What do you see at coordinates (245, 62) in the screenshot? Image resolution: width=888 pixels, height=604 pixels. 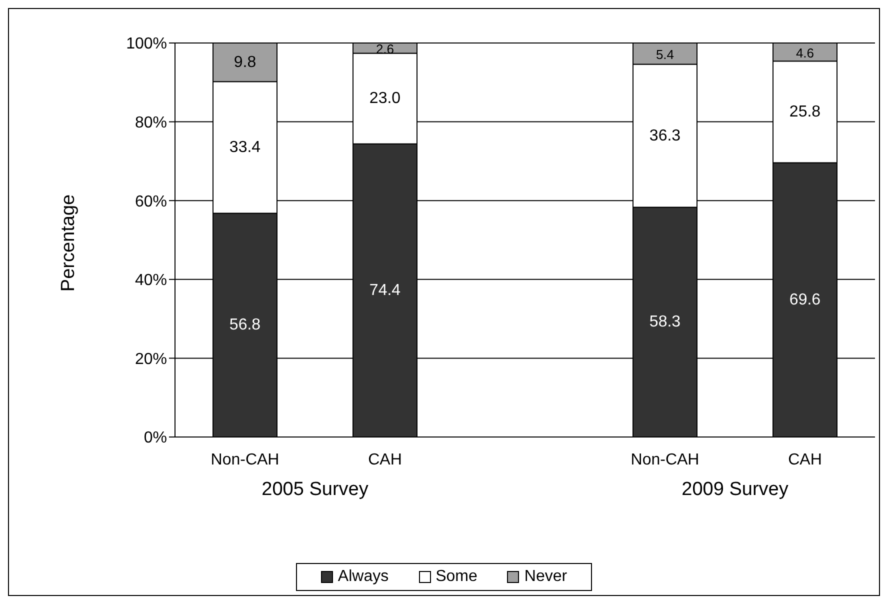 I see `data-label: 9.8` at bounding box center [245, 62].